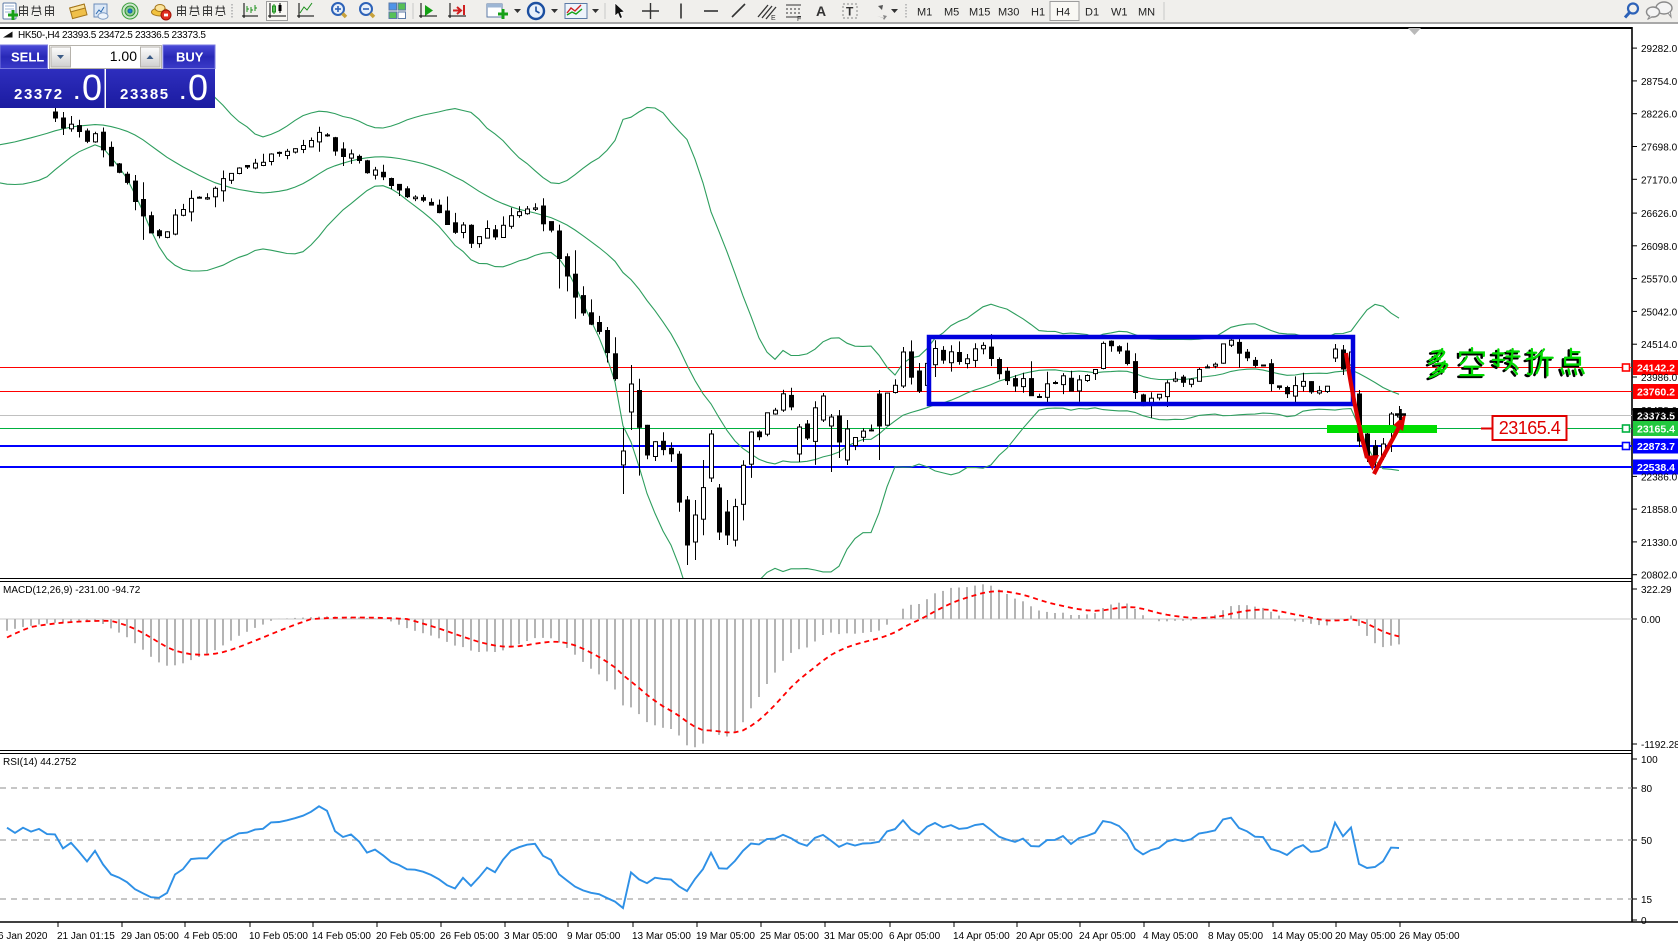 The height and width of the screenshot is (946, 1678). What do you see at coordinates (1063, 13) in the screenshot?
I see `svg-text: H4` at bounding box center [1063, 13].